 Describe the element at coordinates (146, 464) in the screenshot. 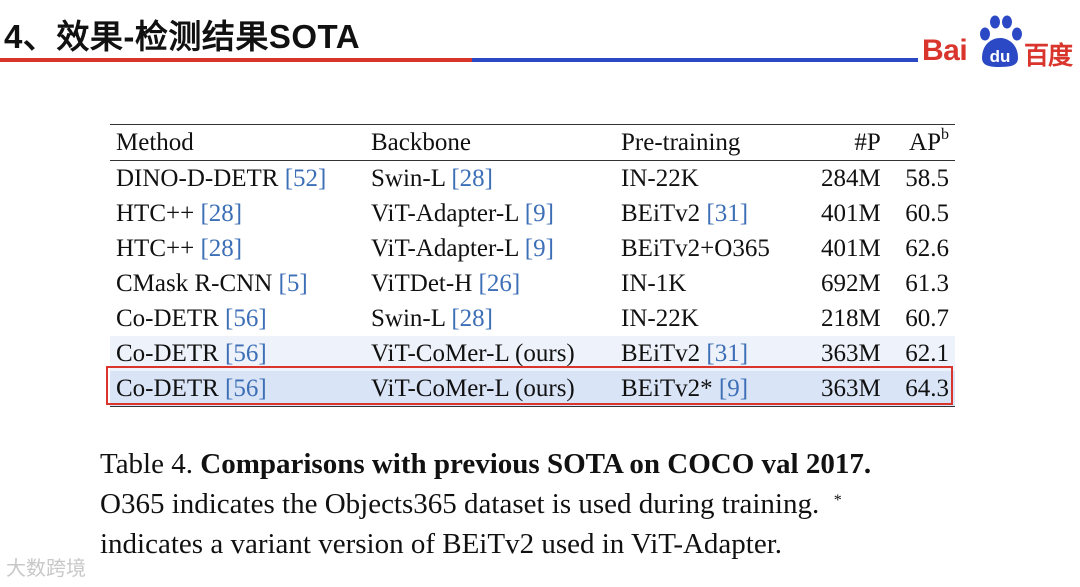

I see `caption-label: Table 4.` at that location.